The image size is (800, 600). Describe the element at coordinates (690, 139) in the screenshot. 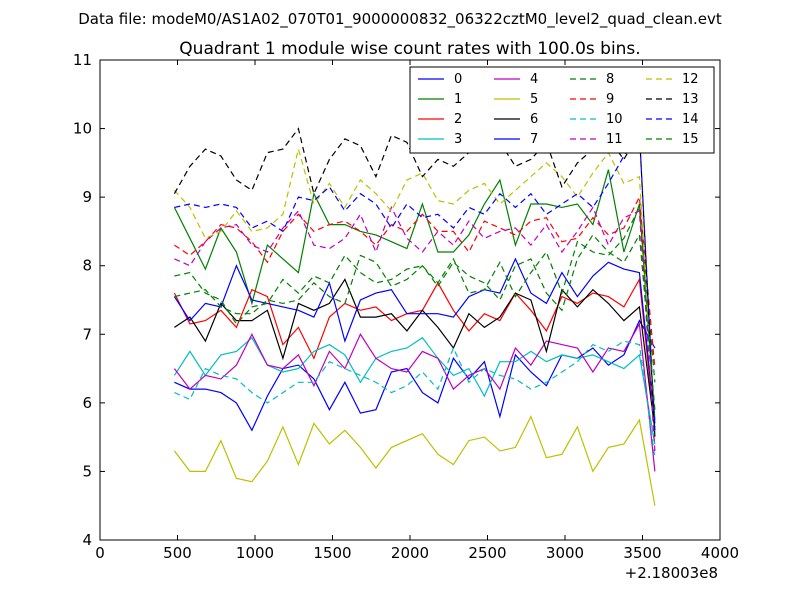

I see `legend-label-15: 15` at that location.